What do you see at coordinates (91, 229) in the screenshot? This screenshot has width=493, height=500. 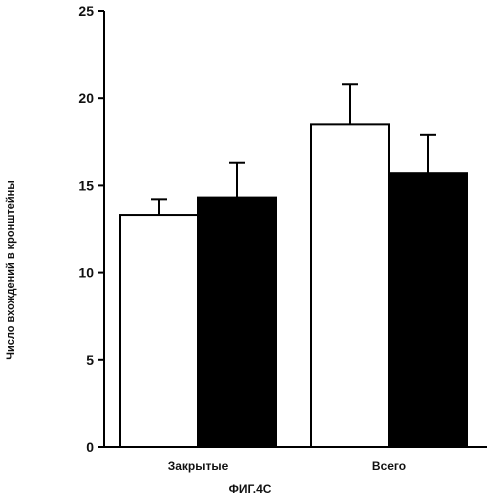 I see `y-axis-ticks: 0 5 10 15 20 25` at bounding box center [91, 229].